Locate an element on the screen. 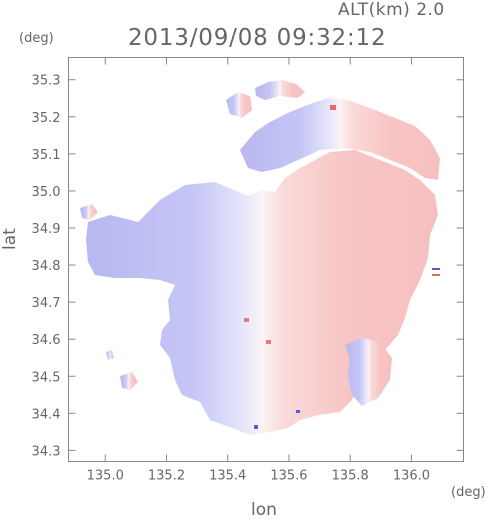  x-tick-label: 135.8 is located at coordinates (350, 476).